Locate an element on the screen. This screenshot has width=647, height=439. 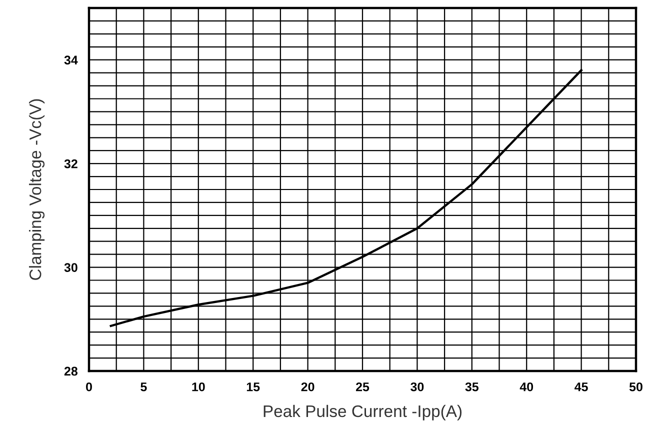
x-tick-label: 20 is located at coordinates (307, 387).